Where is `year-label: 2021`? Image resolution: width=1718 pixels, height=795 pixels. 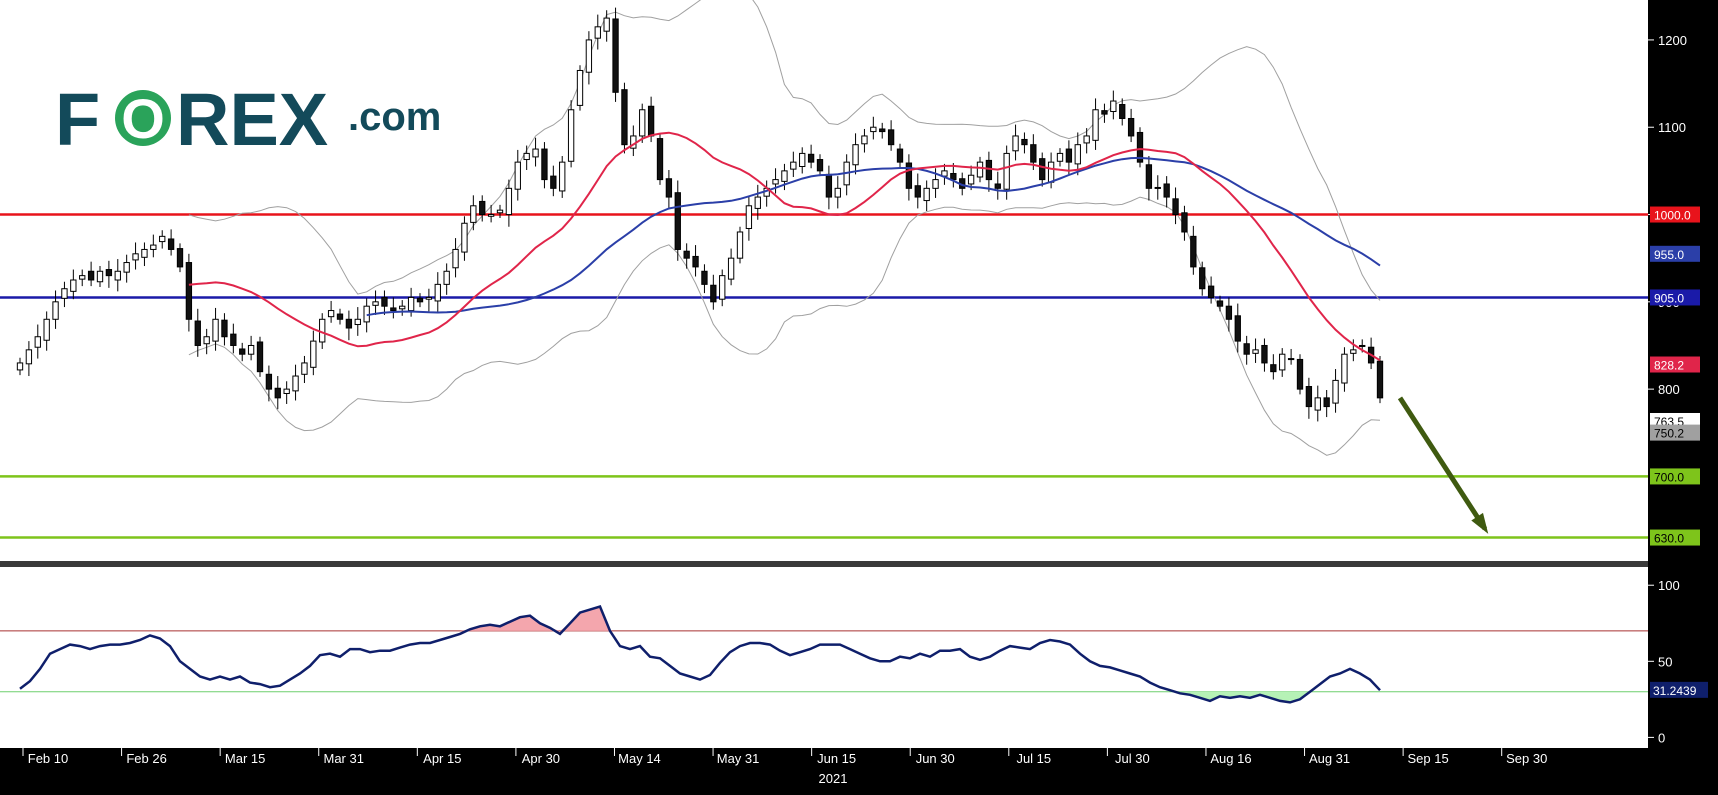
year-label: 2021 is located at coordinates (833, 778).